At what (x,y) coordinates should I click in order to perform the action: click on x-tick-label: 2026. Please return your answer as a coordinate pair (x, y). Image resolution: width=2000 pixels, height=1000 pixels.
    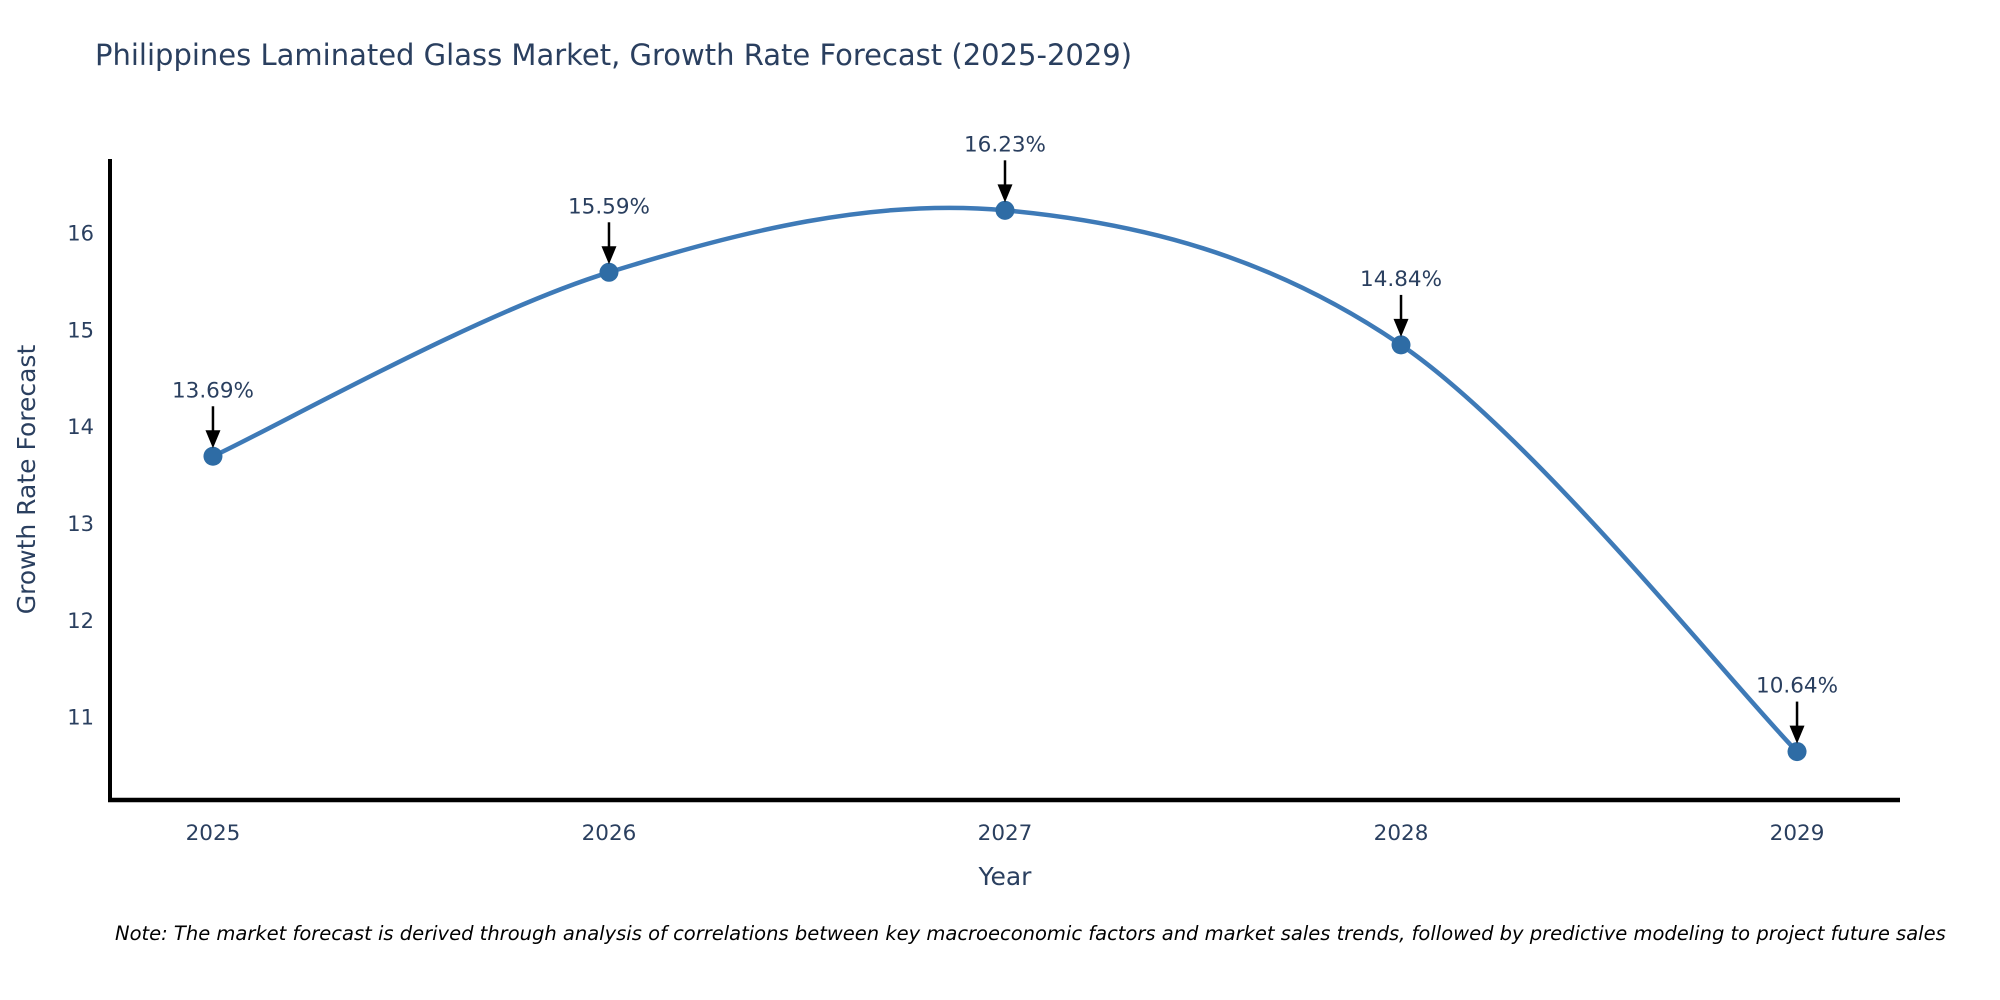
    Looking at the image, I should click on (609, 833).